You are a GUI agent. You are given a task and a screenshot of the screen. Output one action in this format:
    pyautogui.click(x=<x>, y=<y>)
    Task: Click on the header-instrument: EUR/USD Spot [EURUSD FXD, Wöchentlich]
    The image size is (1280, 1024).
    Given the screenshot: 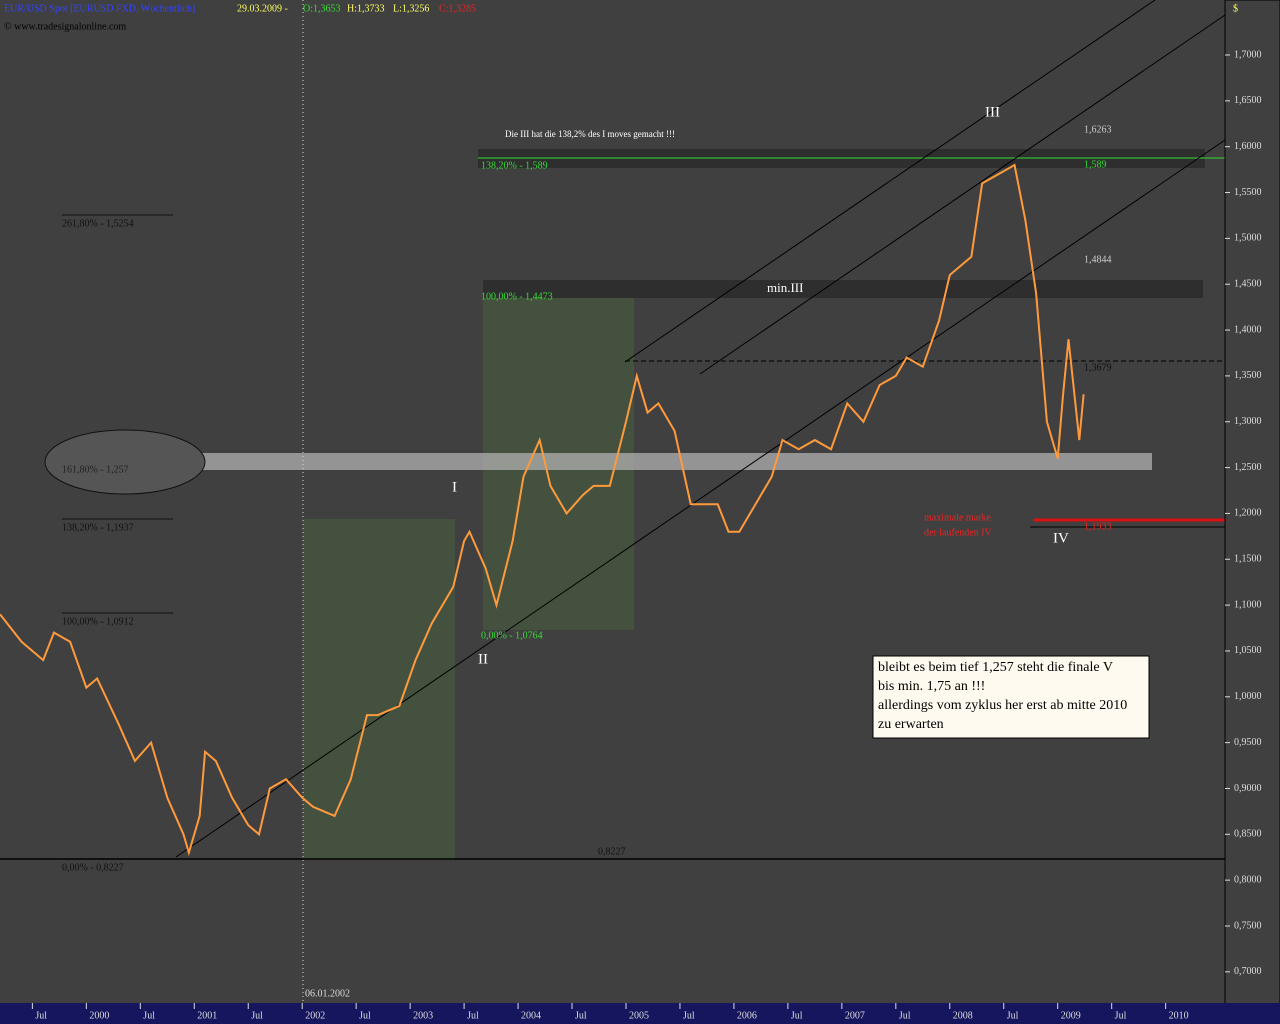 What is the action you would take?
    pyautogui.click(x=99, y=8)
    